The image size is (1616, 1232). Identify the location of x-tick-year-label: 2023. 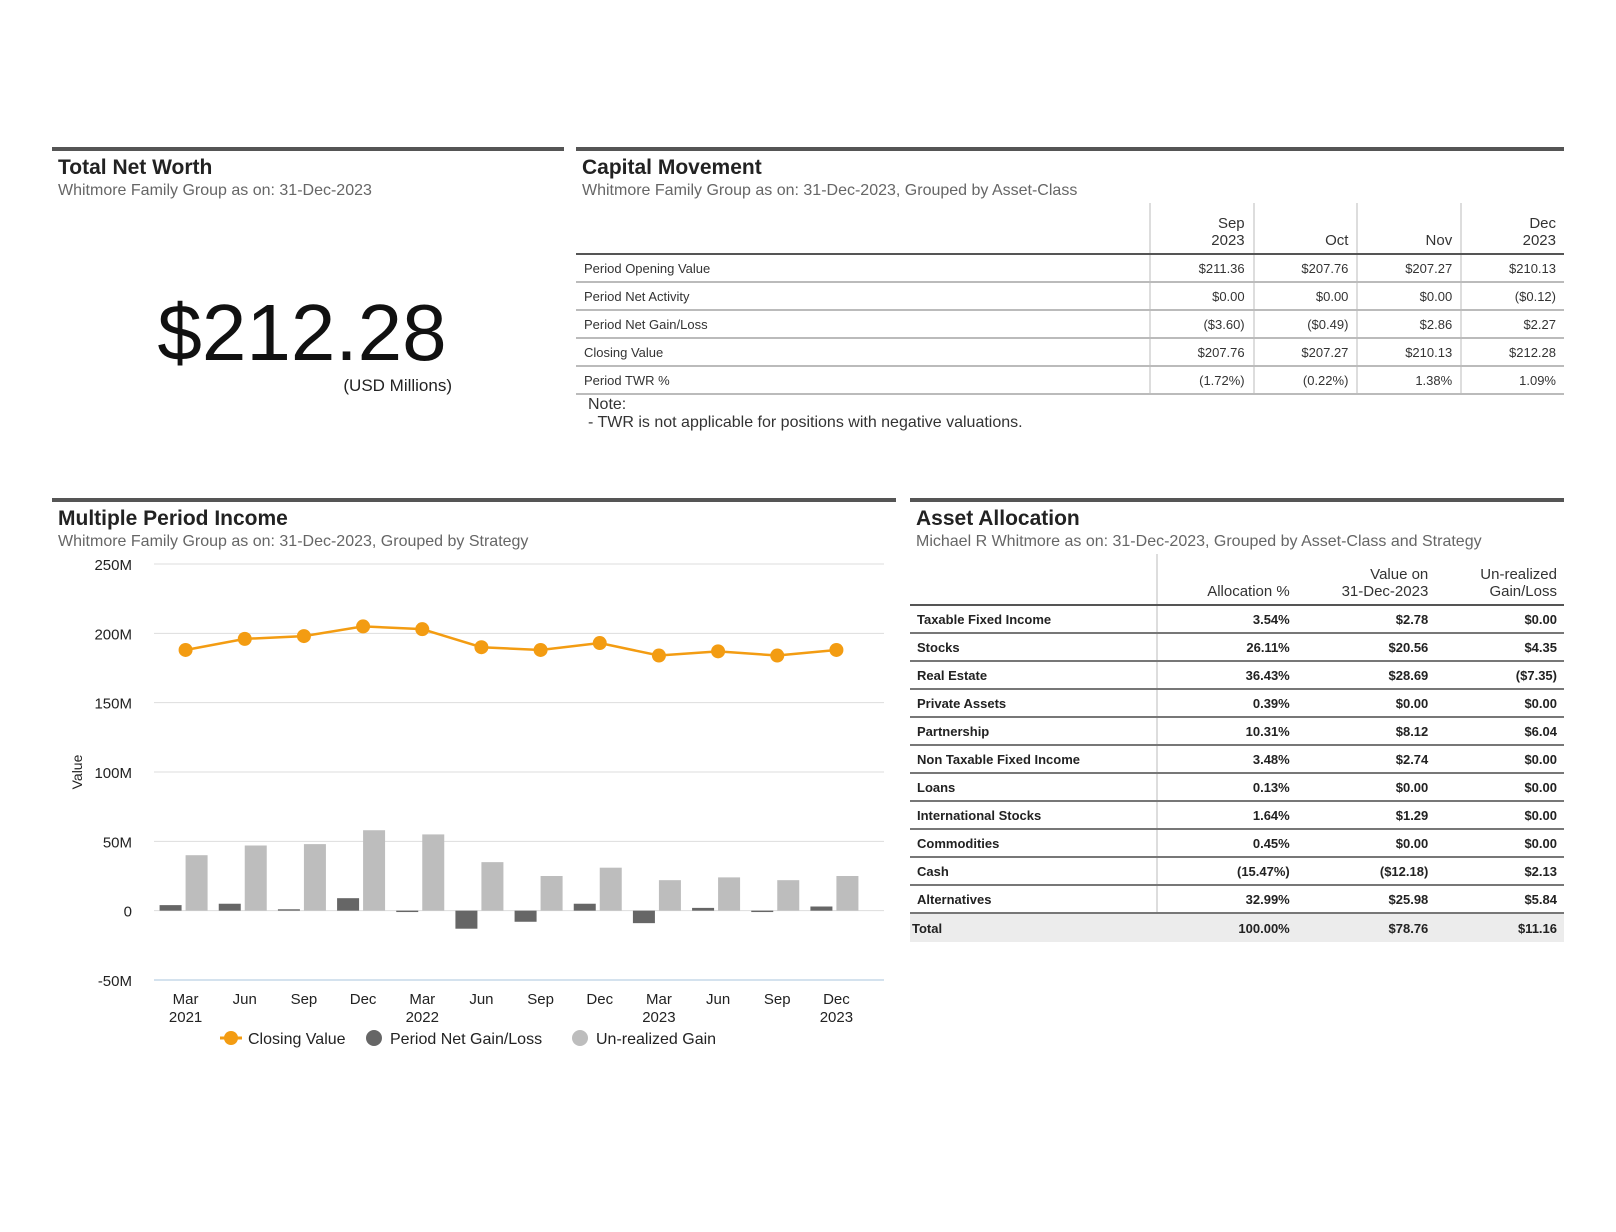
(836, 1017).